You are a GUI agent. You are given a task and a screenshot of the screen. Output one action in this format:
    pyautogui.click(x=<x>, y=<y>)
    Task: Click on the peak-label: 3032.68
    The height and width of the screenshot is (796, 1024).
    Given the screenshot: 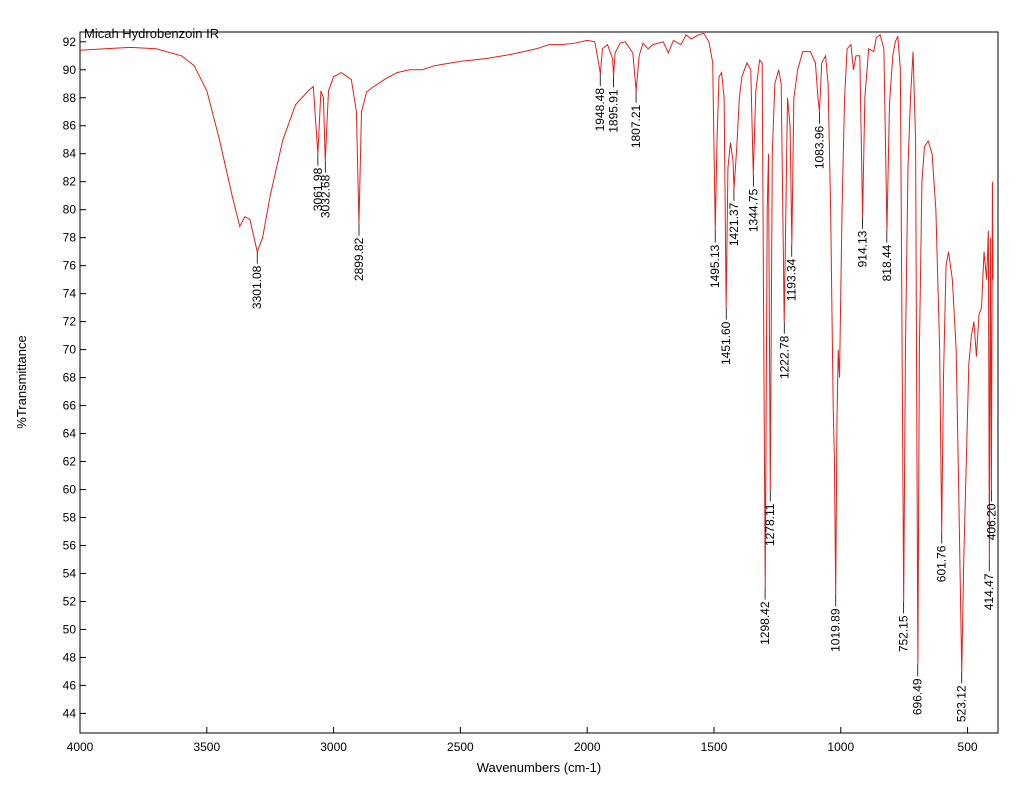 What is the action you would take?
    pyautogui.click(x=325, y=196)
    